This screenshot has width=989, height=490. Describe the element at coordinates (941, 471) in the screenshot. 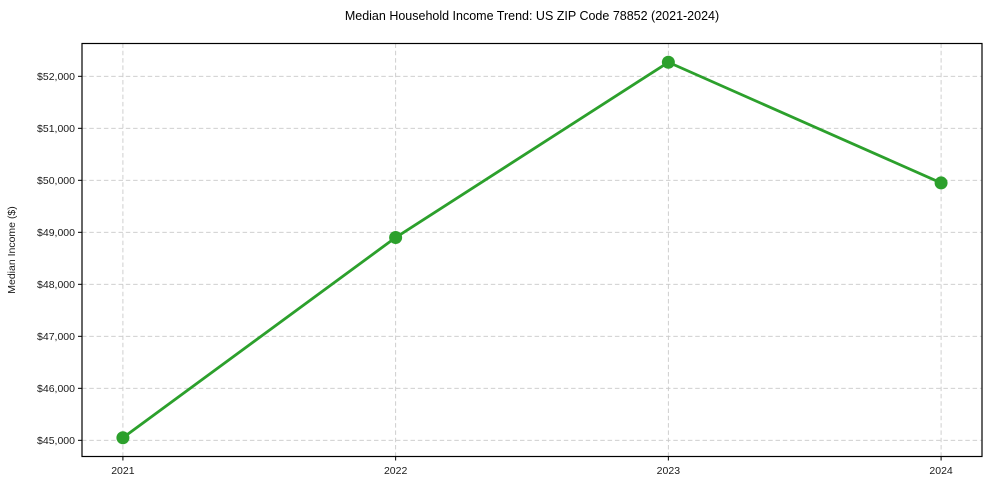

I see `x-tick-label: 2024` at that location.